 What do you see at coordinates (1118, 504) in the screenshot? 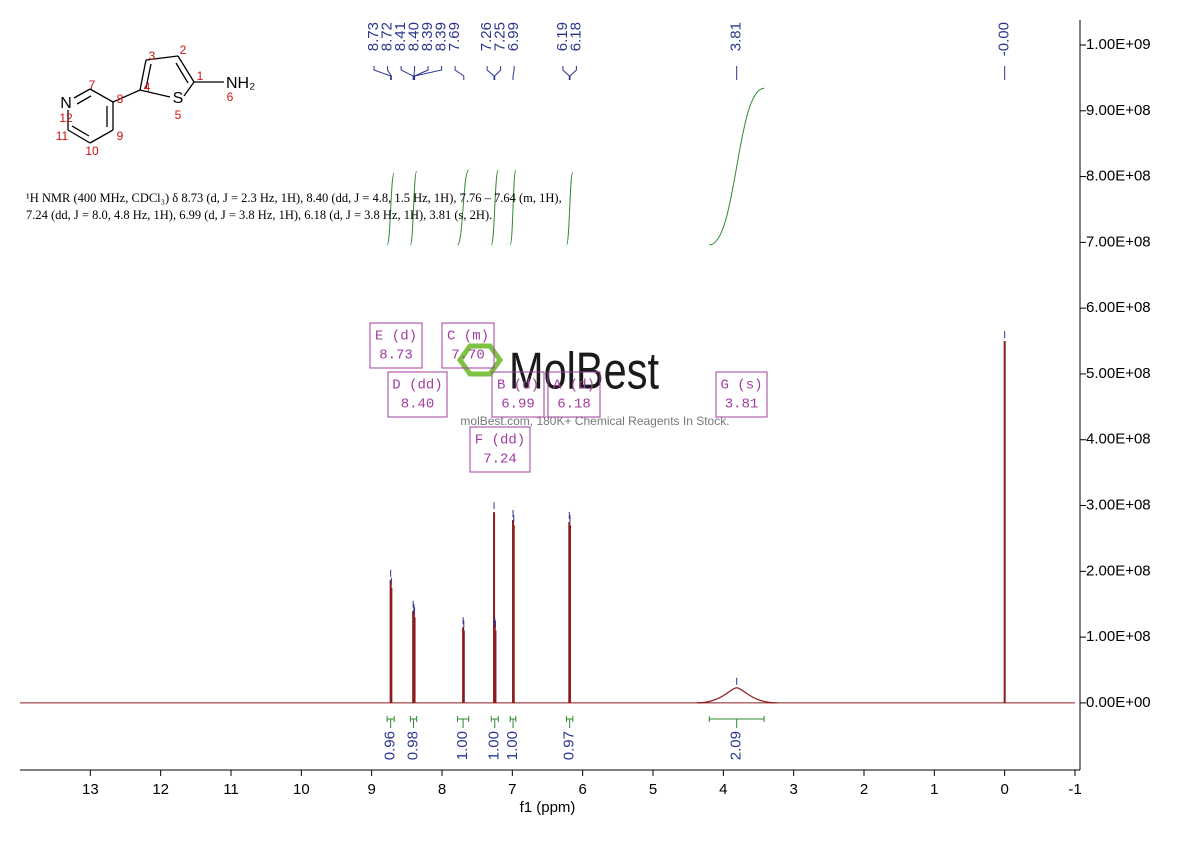
I see `y-tick-label: 3.00E+08` at bounding box center [1118, 504].